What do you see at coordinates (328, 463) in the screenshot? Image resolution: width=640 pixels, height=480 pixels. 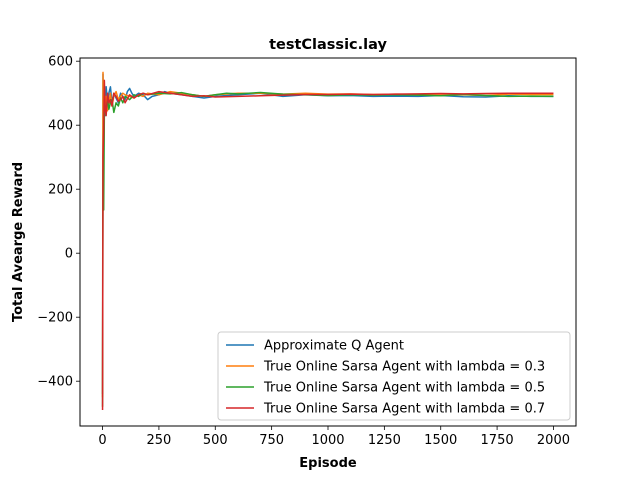 I see `x-axis-label: Episode` at bounding box center [328, 463].